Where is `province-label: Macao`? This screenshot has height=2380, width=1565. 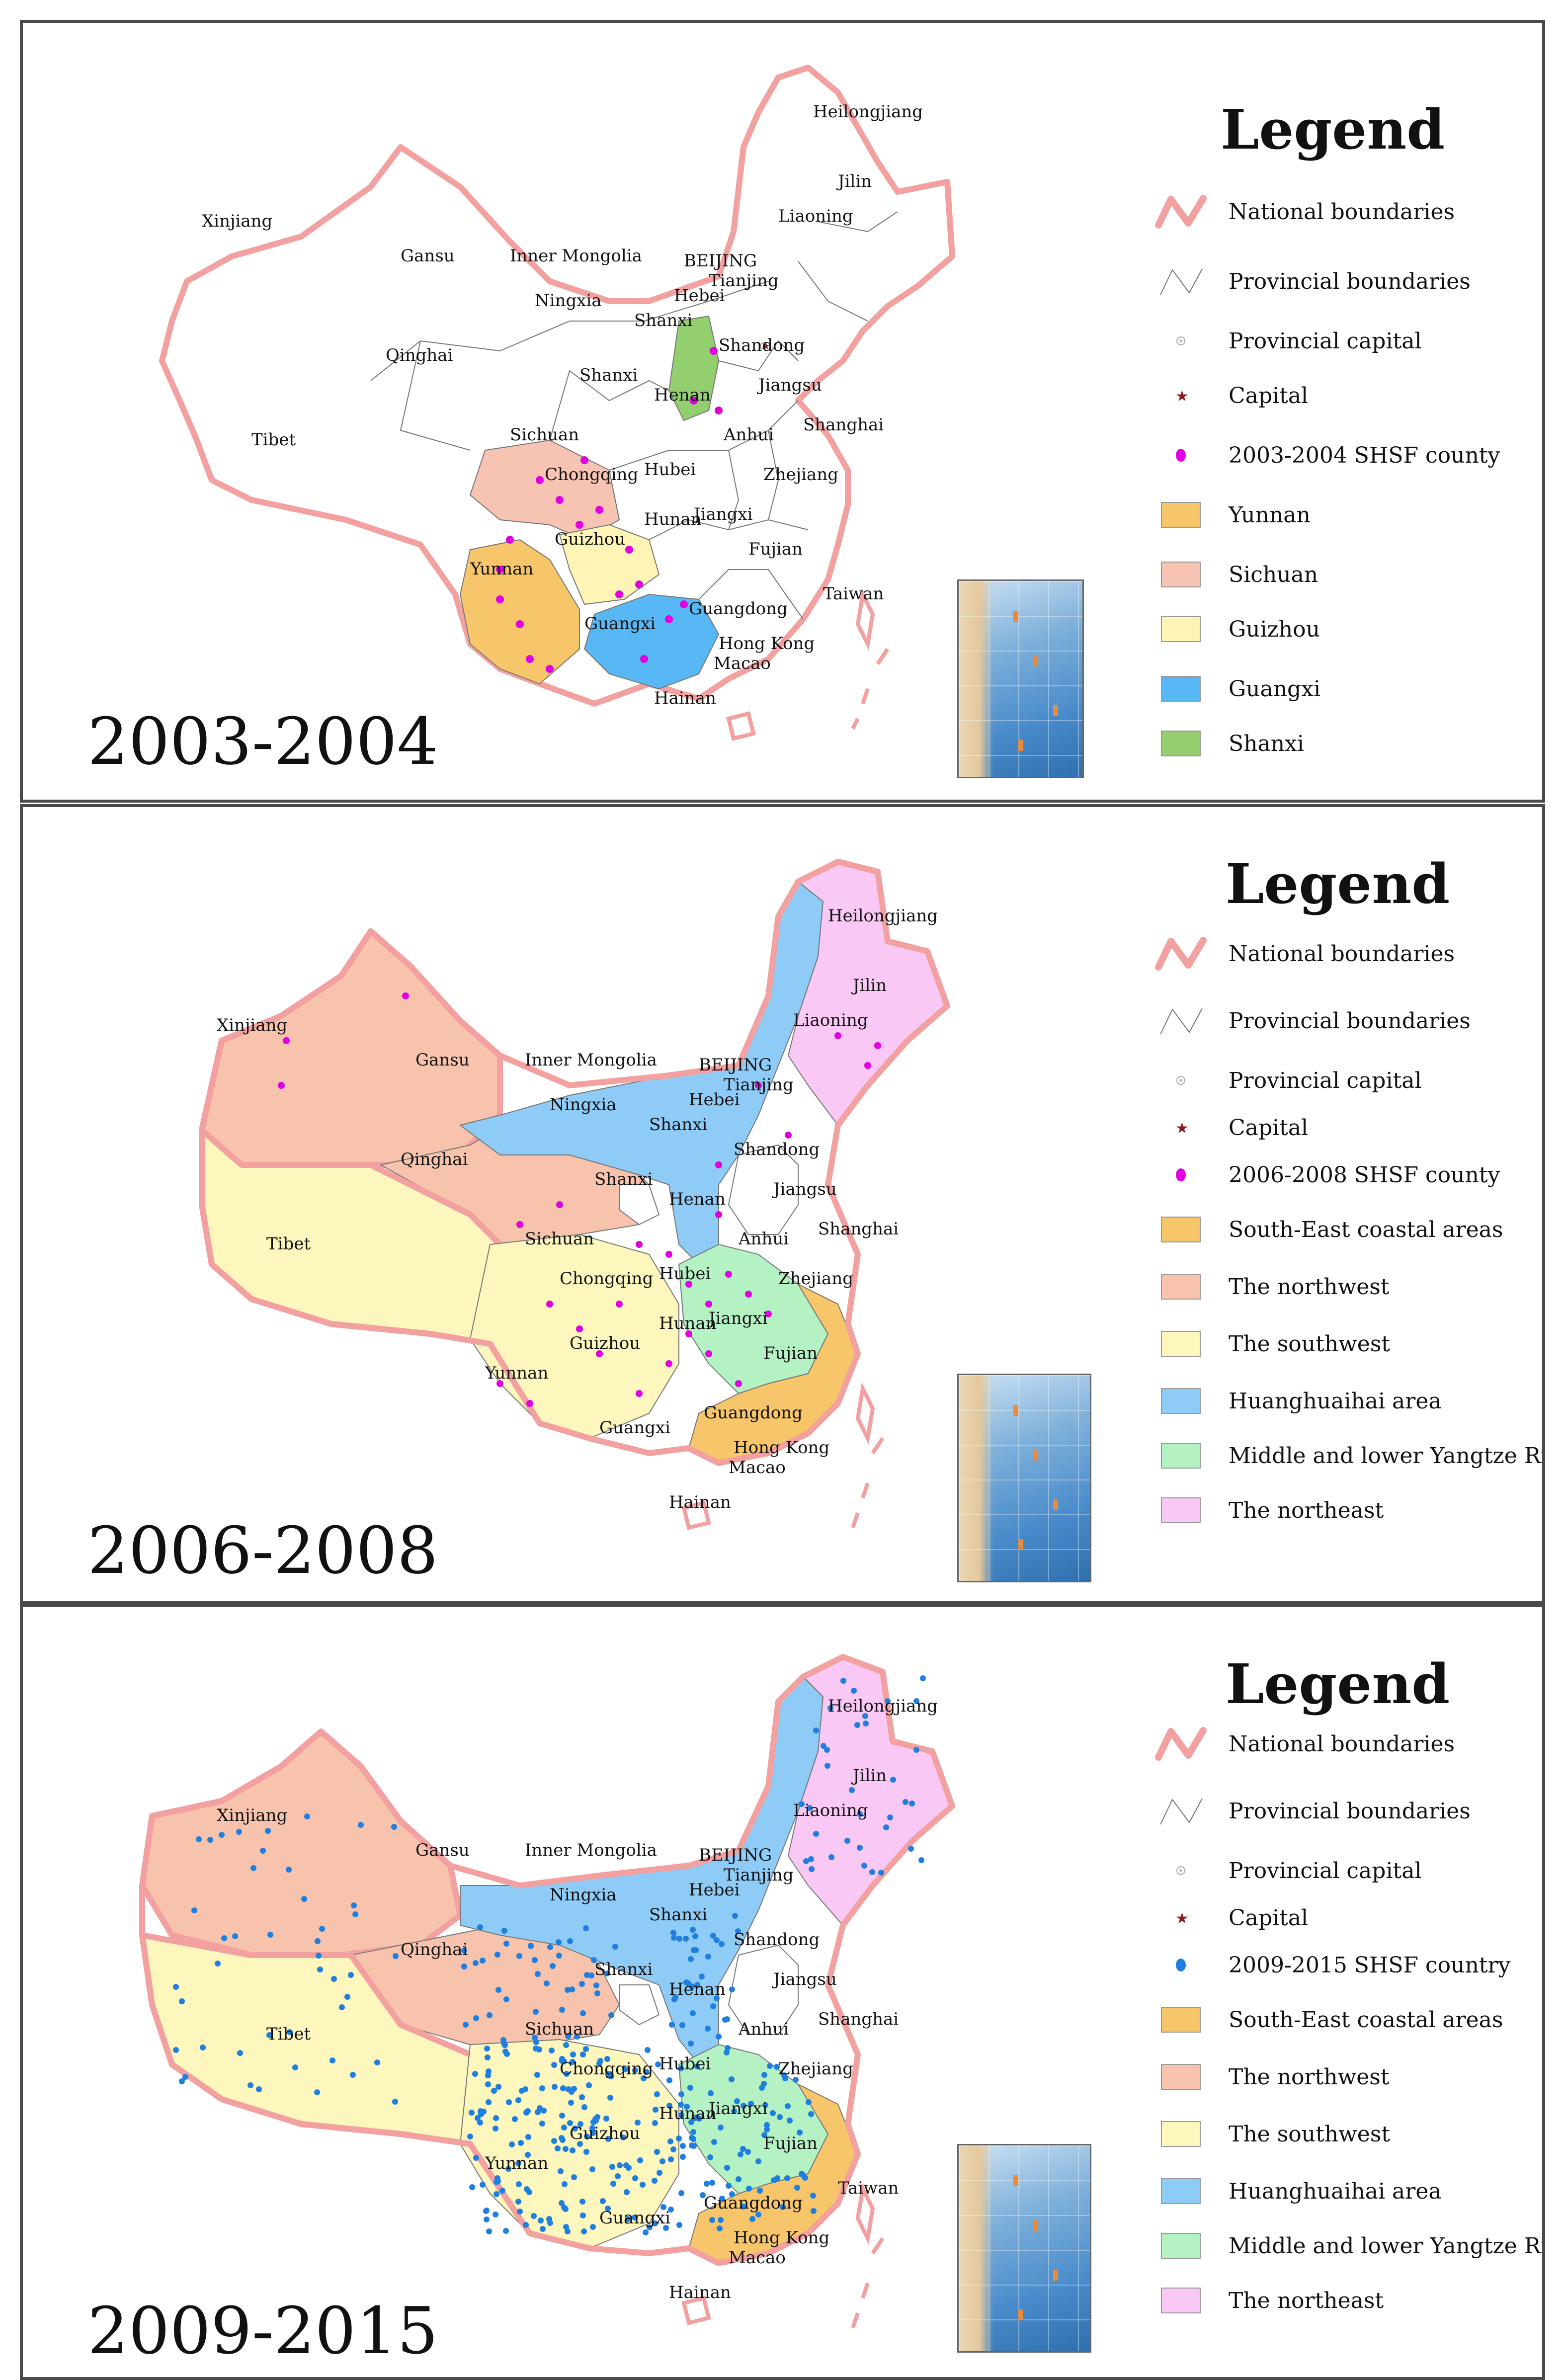 province-label: Macao is located at coordinates (742, 663).